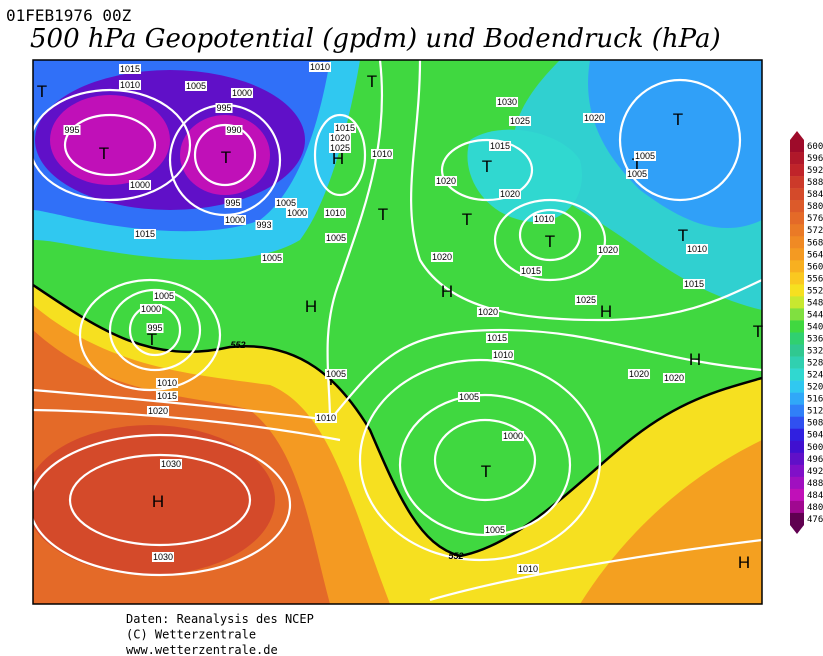 This screenshot has width=823, height=656. Describe the element at coordinates (815, 460) in the screenshot. I see `colorbar-label: 496` at that location.